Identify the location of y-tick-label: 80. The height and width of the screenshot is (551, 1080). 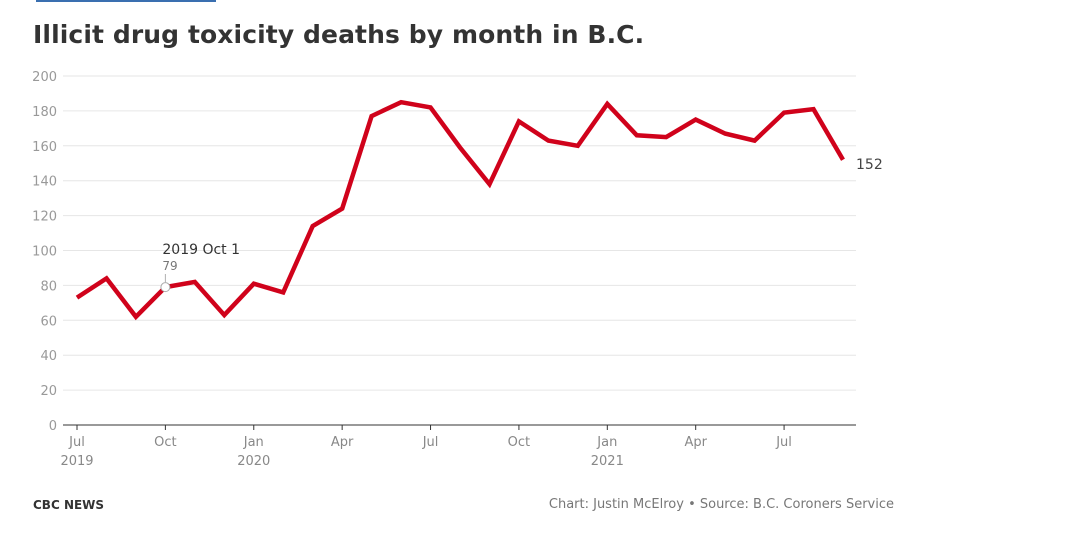
(48, 286).